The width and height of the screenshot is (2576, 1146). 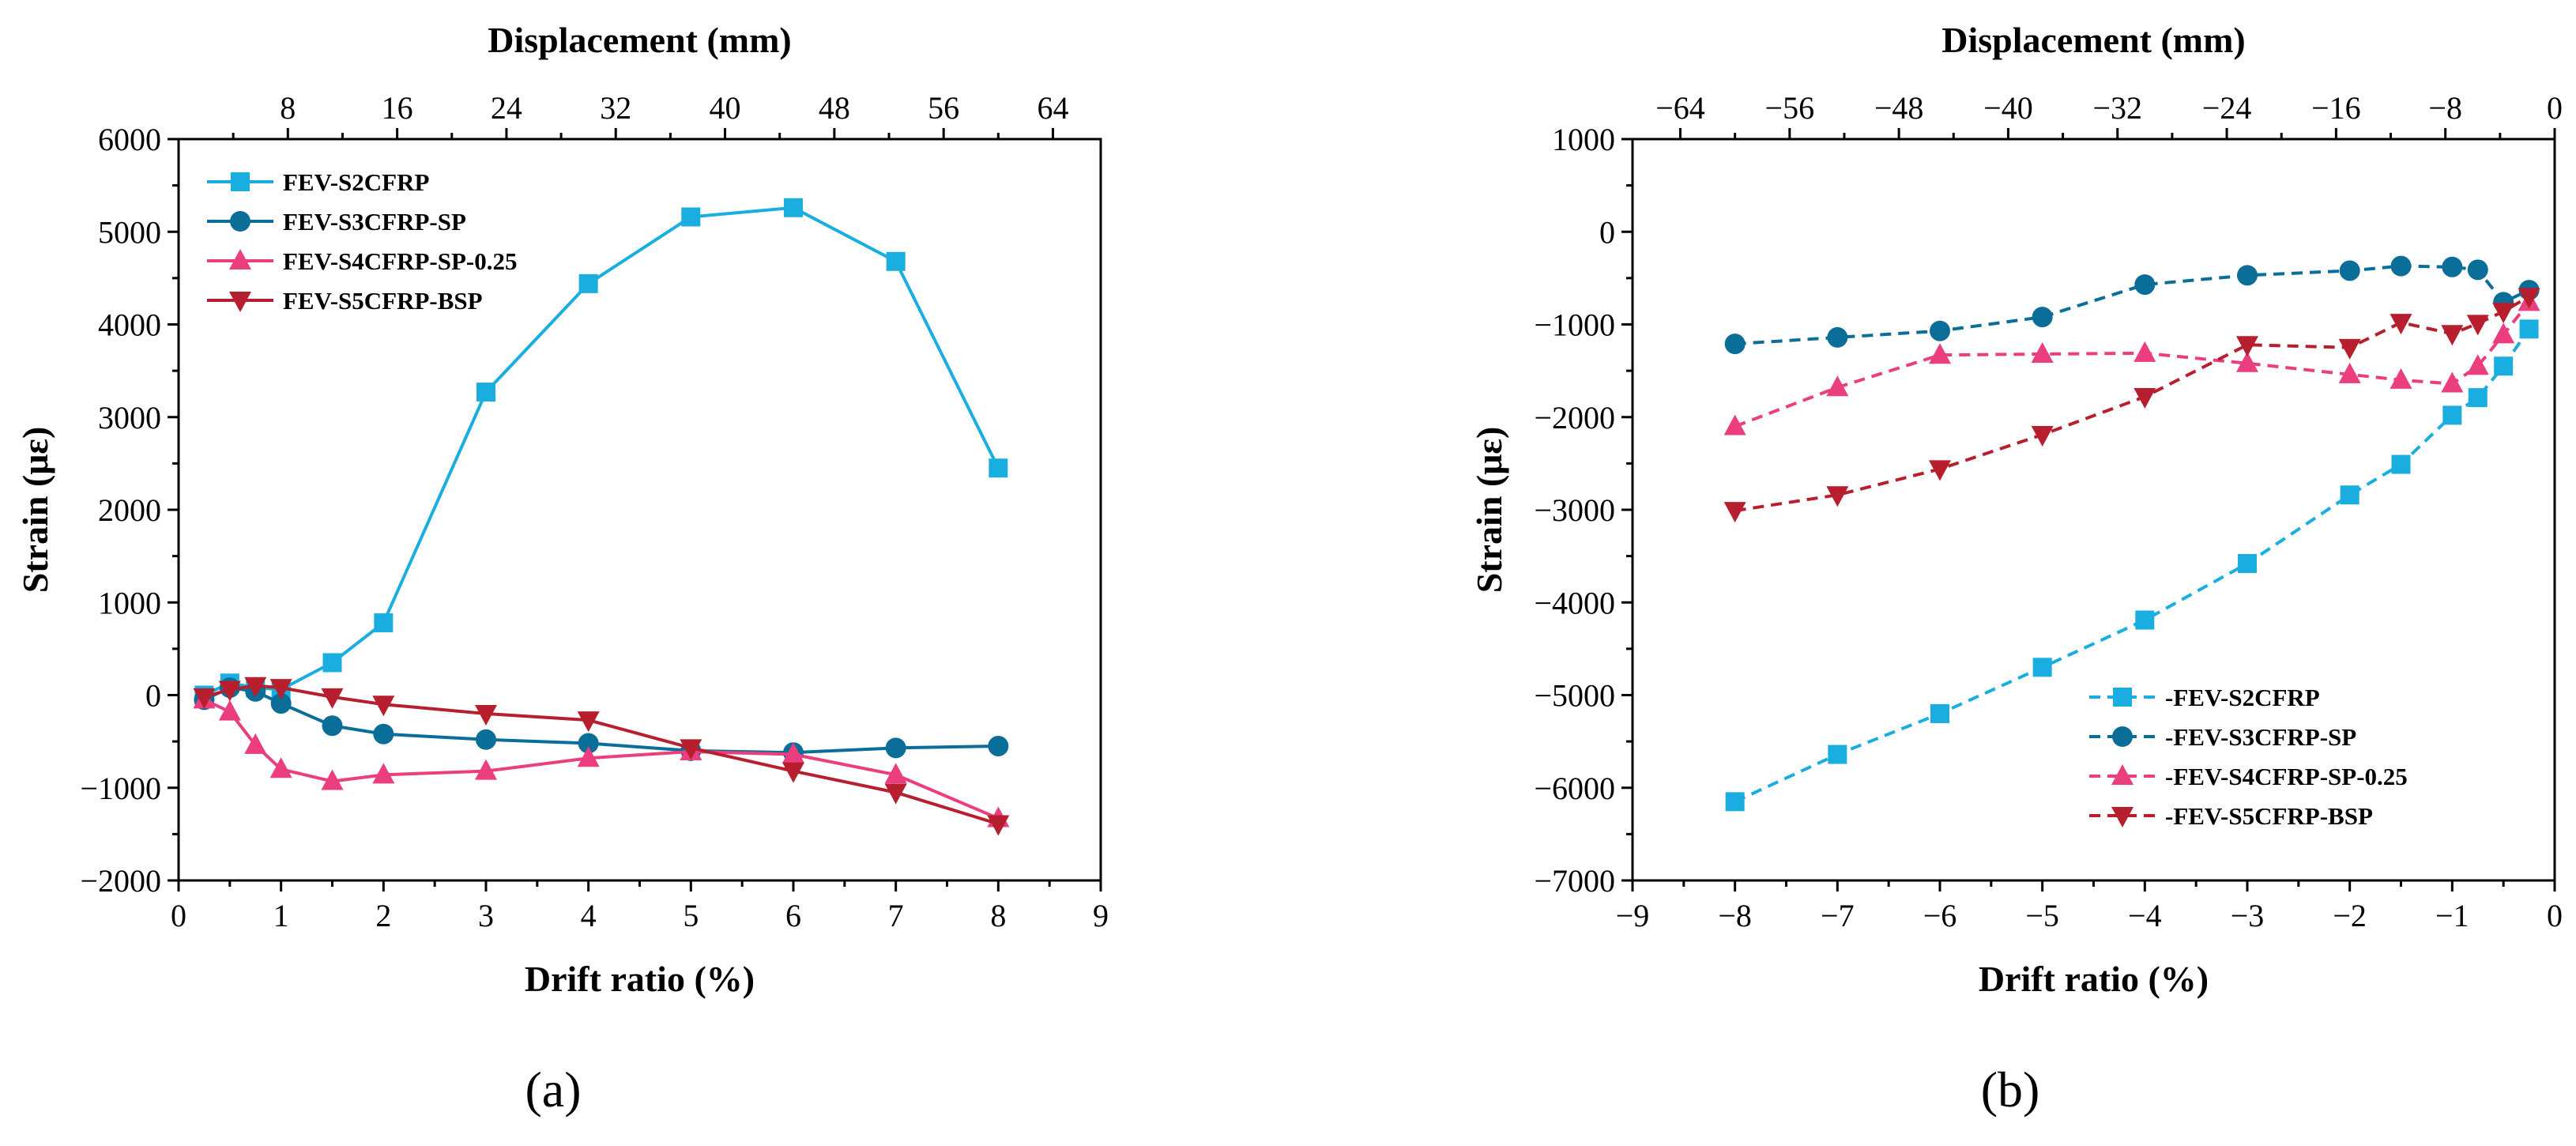 I want to click on x2-tick-label-b: 0, so click(x=2555, y=108).